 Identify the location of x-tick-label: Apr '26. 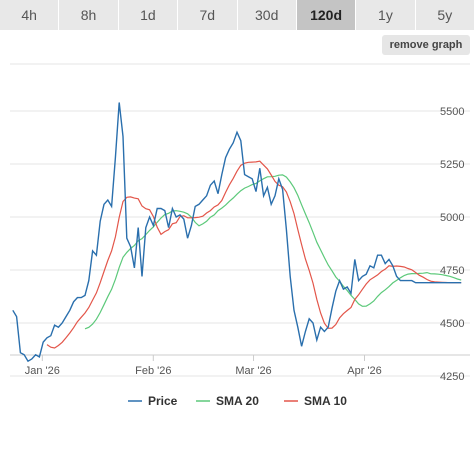
(364, 371).